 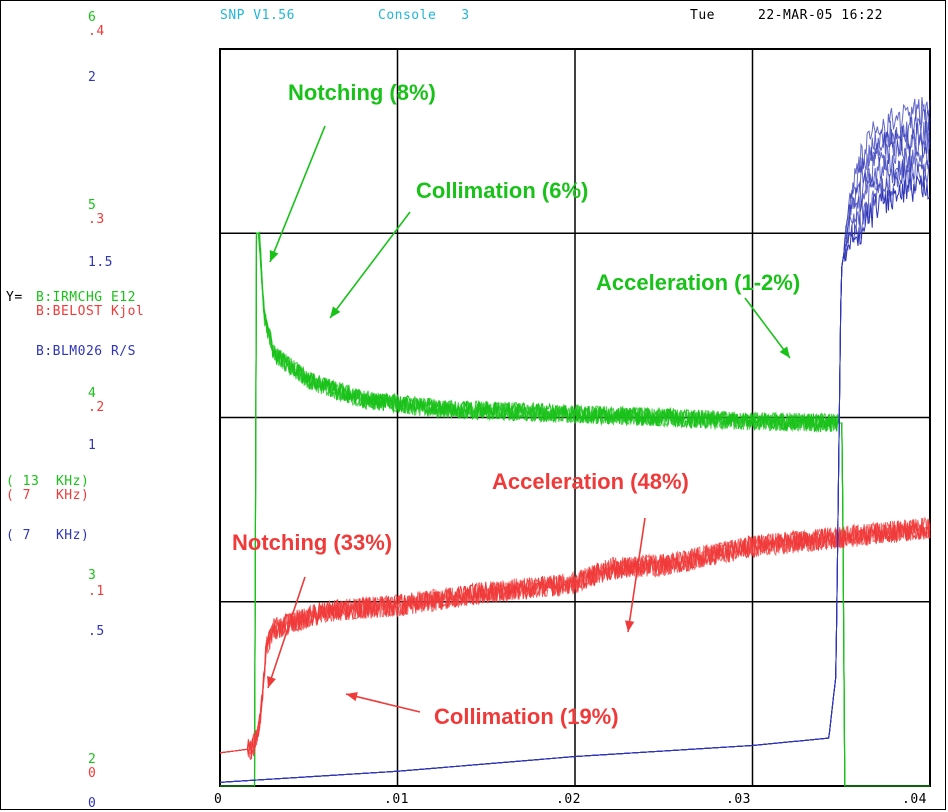 What do you see at coordinates (274, 256) in the screenshot?
I see `arrow-green-notching-head` at bounding box center [274, 256].